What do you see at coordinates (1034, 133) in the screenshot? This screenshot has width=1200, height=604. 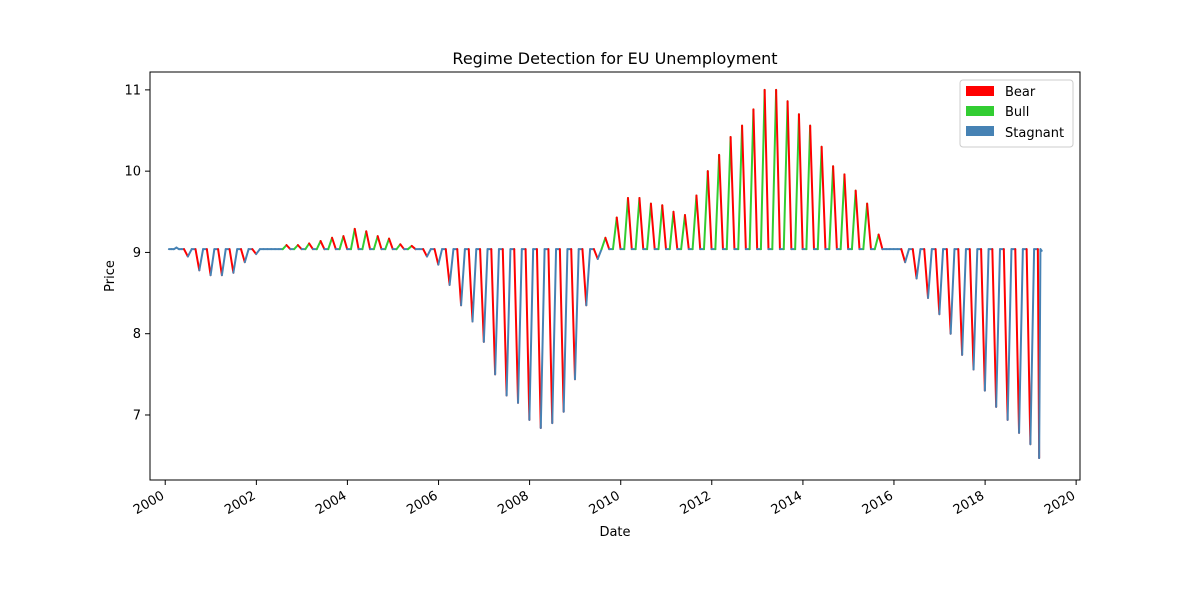 I see `legend-label-stagnant: Stagnant` at bounding box center [1034, 133].